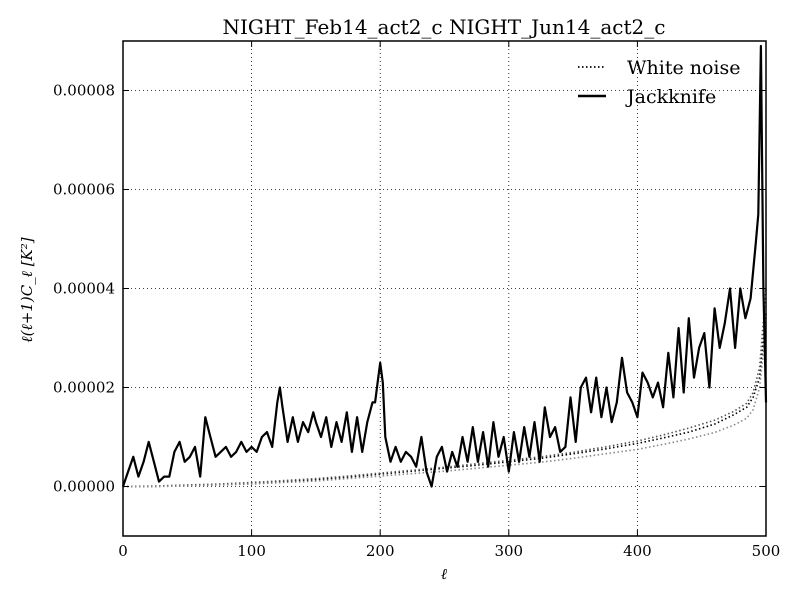 The height and width of the screenshot is (600, 800). Describe the element at coordinates (444, 574) in the screenshot. I see `x-axis-label: ℓ` at that location.